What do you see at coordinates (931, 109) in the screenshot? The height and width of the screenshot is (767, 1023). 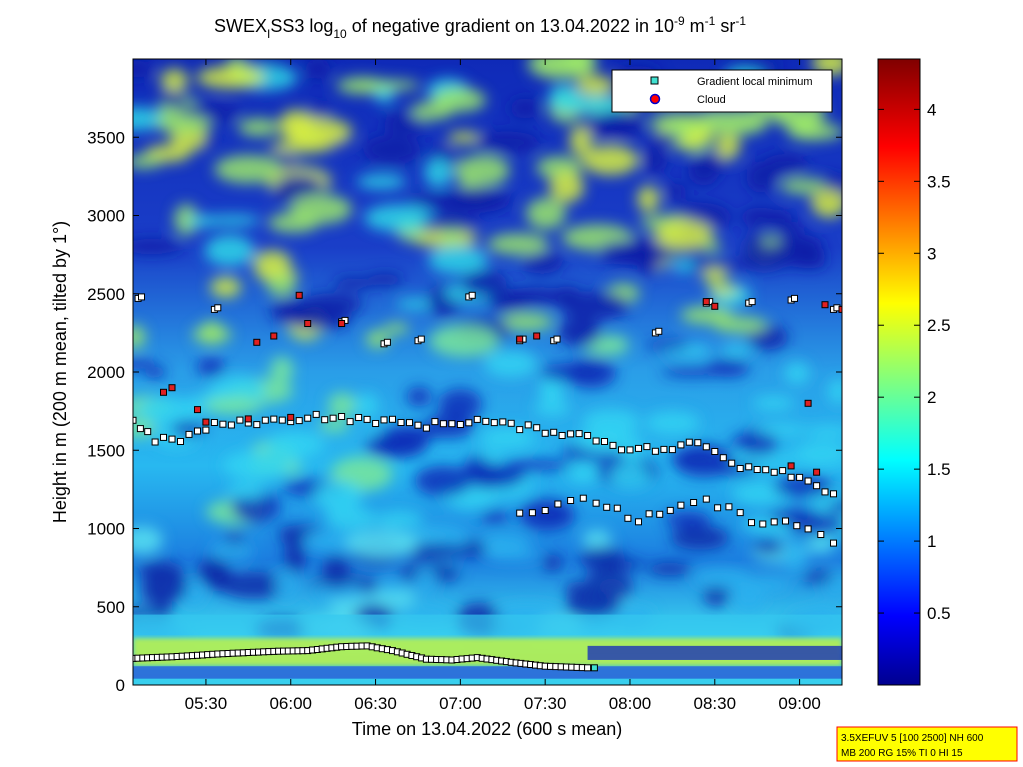 I see `colorbar-tick-label: 4` at bounding box center [931, 109].